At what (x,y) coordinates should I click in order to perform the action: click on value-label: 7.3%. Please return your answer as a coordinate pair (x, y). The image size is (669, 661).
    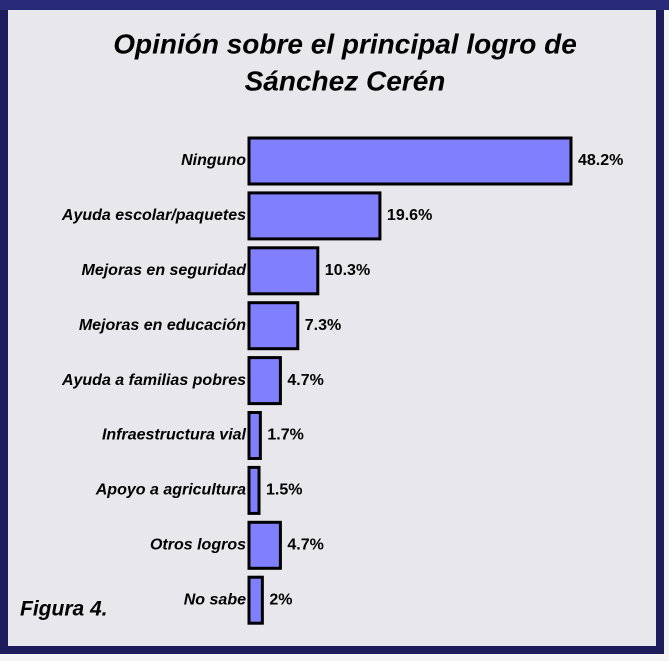
    Looking at the image, I should click on (323, 325).